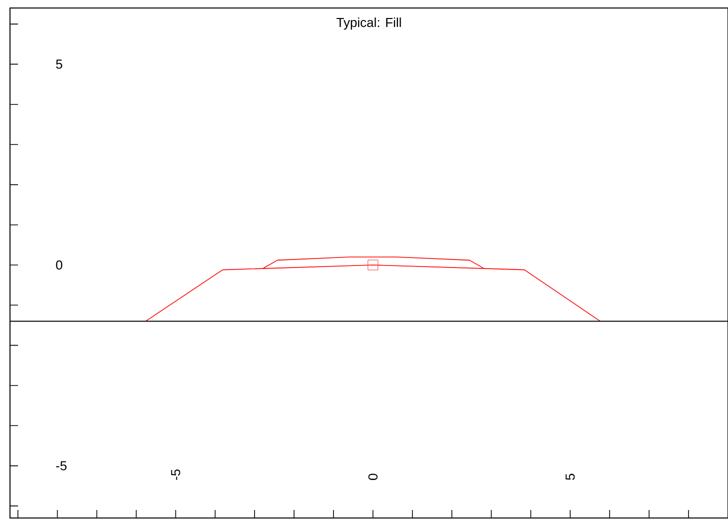  Describe the element at coordinates (368, 24) in the screenshot. I see `text: Typical: Fill` at that location.